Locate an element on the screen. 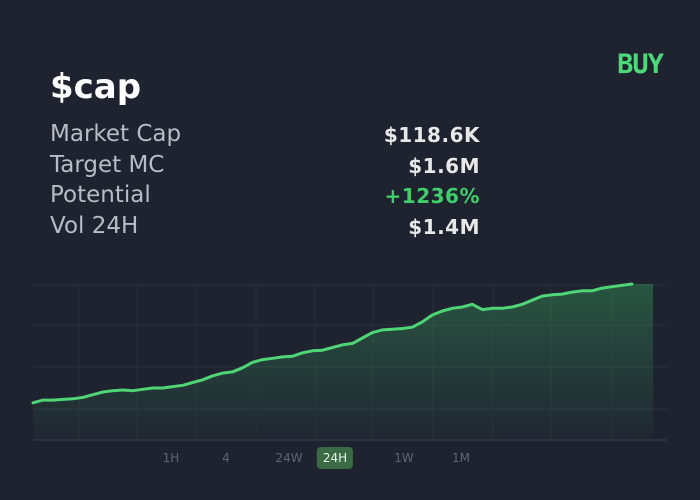 This screenshot has height=500, width=700. tab-4: 4 is located at coordinates (226, 458).